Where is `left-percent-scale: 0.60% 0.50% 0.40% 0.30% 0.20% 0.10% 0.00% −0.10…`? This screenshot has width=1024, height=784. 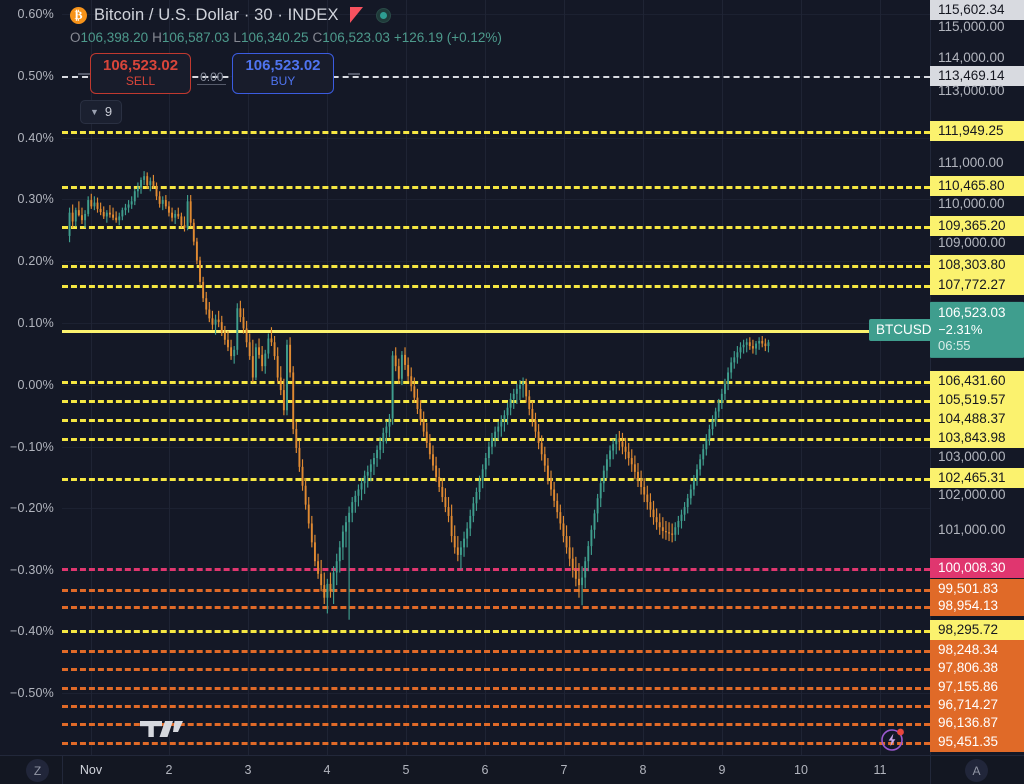 left-percent-scale: 0.60% 0.50% 0.40% 0.30% 0.20% 0.10% 0.00% −0.10… is located at coordinates (31, 377).